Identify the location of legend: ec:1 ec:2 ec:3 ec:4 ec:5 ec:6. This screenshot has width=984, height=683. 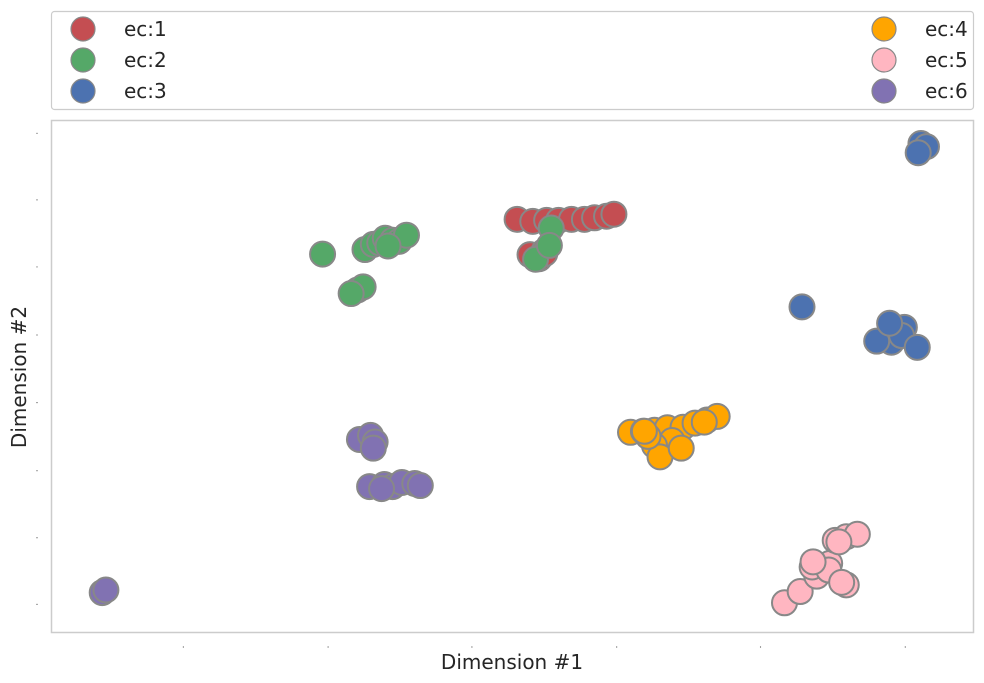
(512, 60).